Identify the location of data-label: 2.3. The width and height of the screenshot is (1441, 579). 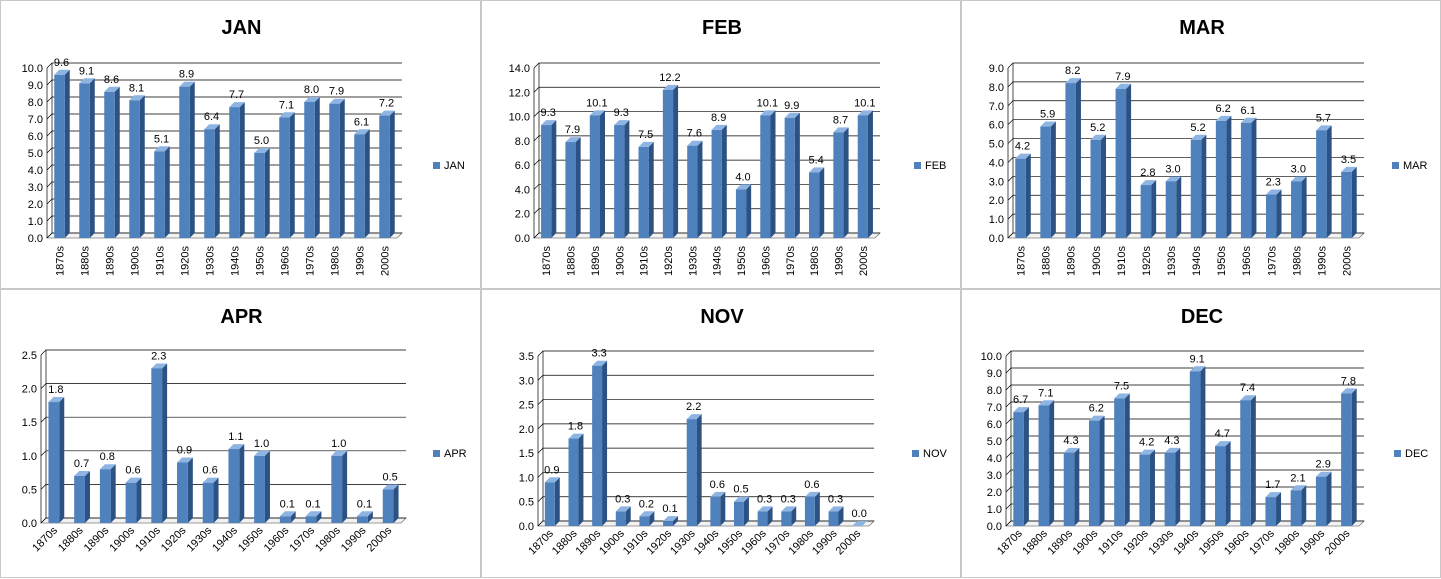
(158, 356).